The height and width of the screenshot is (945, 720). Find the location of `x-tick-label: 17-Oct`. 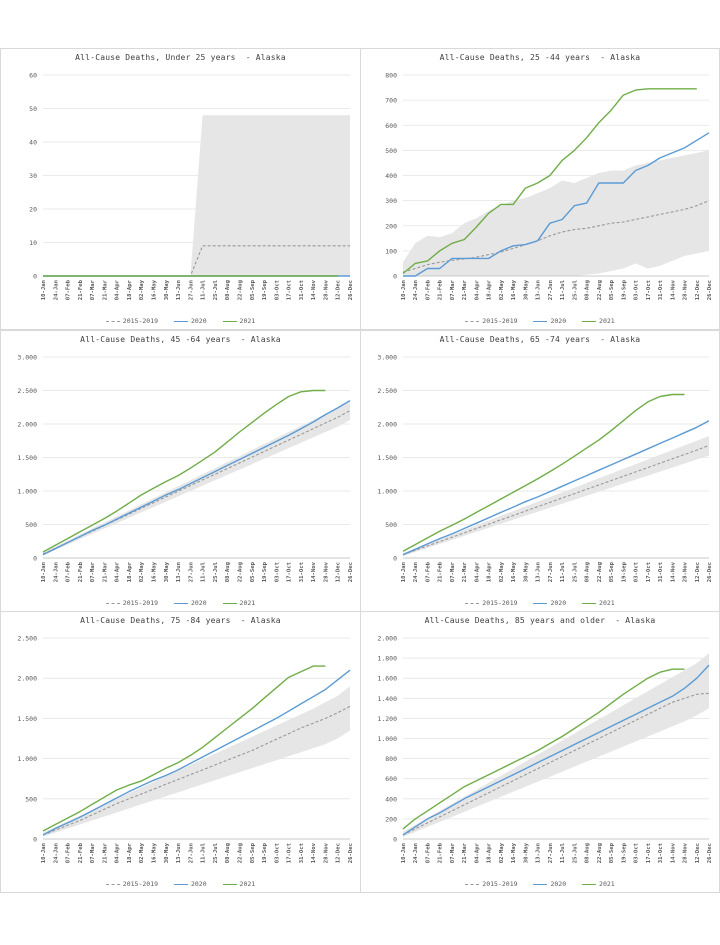

x-tick-label: 17-Oct is located at coordinates (649, 572).